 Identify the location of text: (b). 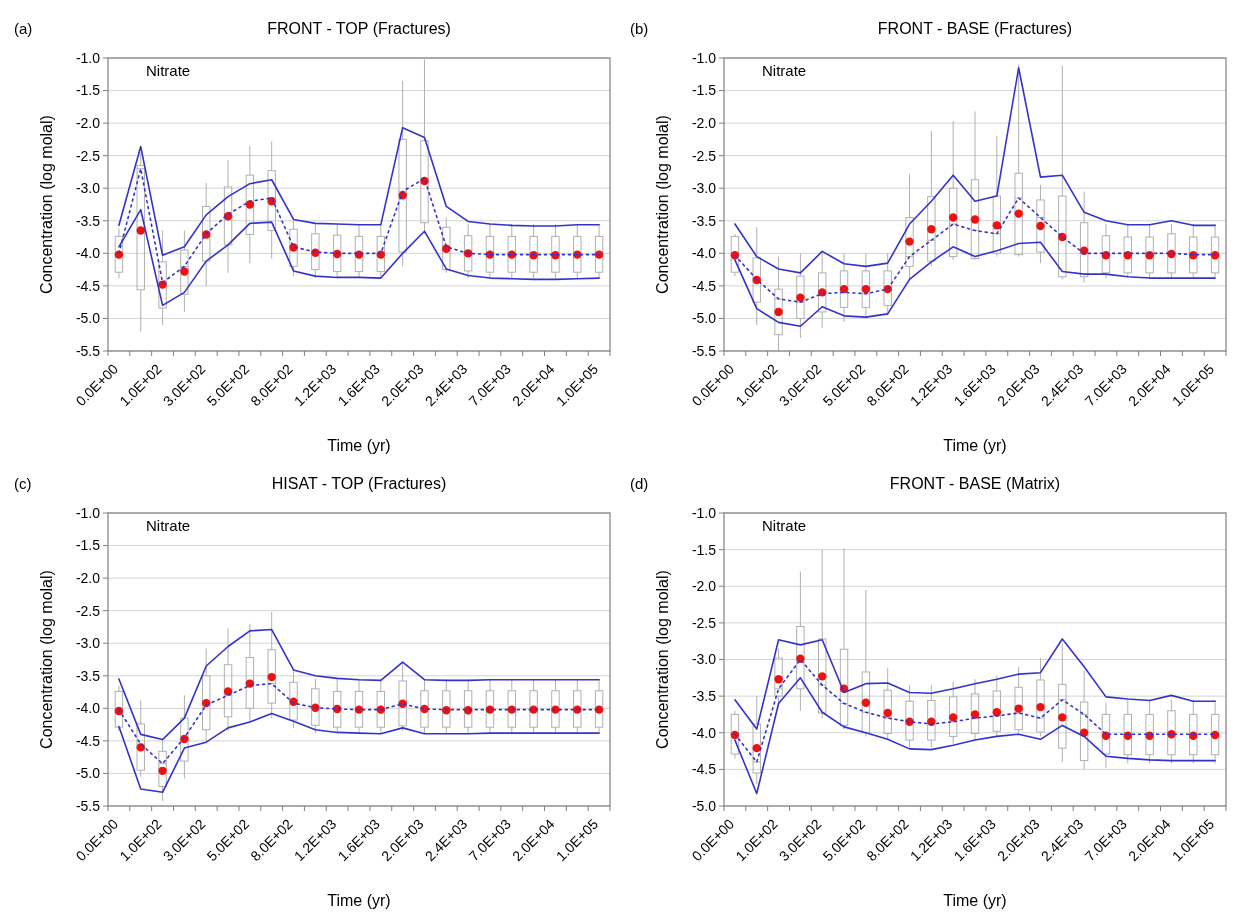
(639, 28).